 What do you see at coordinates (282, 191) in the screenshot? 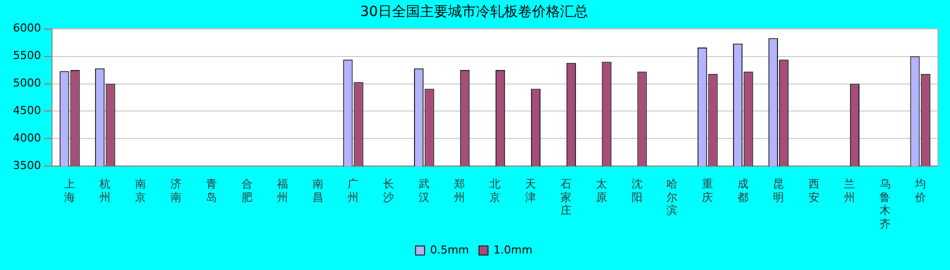
I see `x-tick-label: 福州` at bounding box center [282, 191].